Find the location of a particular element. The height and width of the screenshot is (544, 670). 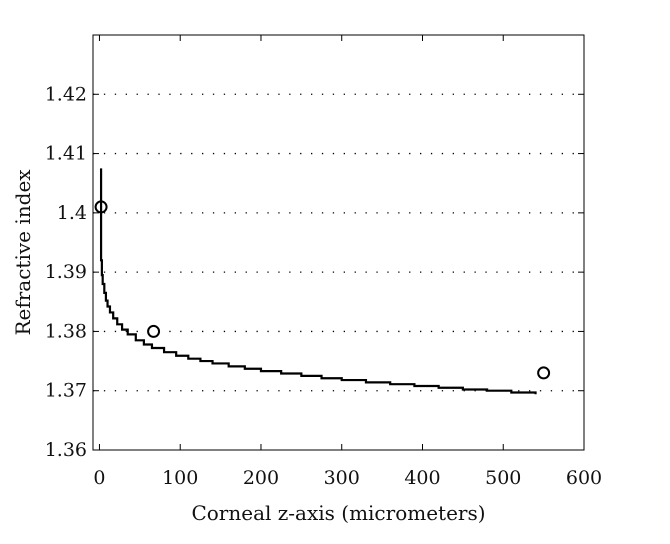

y-tick-label: 1.4 is located at coordinates (72, 213).